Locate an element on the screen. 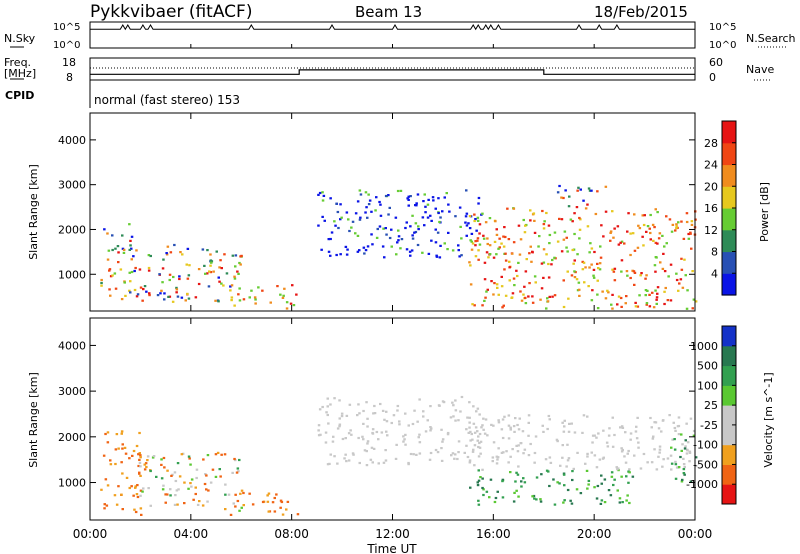 This screenshot has width=800, height=554. nsky-trace is located at coordinates (392, 27).